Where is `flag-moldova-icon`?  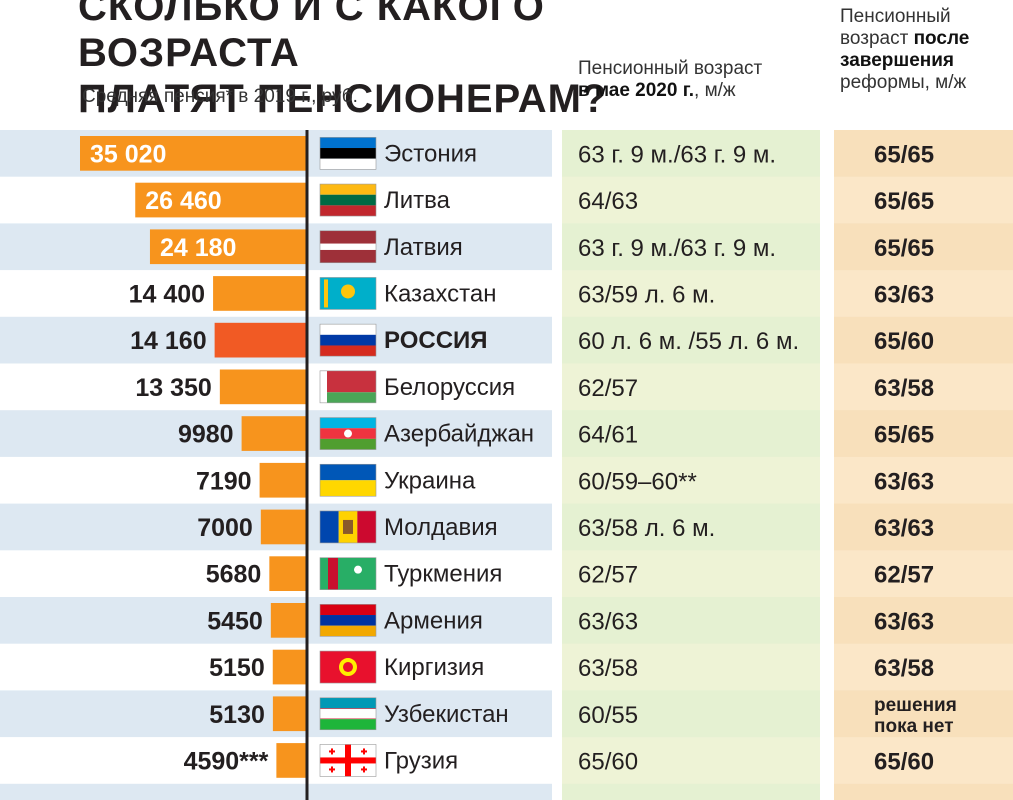 flag-moldova-icon is located at coordinates (348, 527).